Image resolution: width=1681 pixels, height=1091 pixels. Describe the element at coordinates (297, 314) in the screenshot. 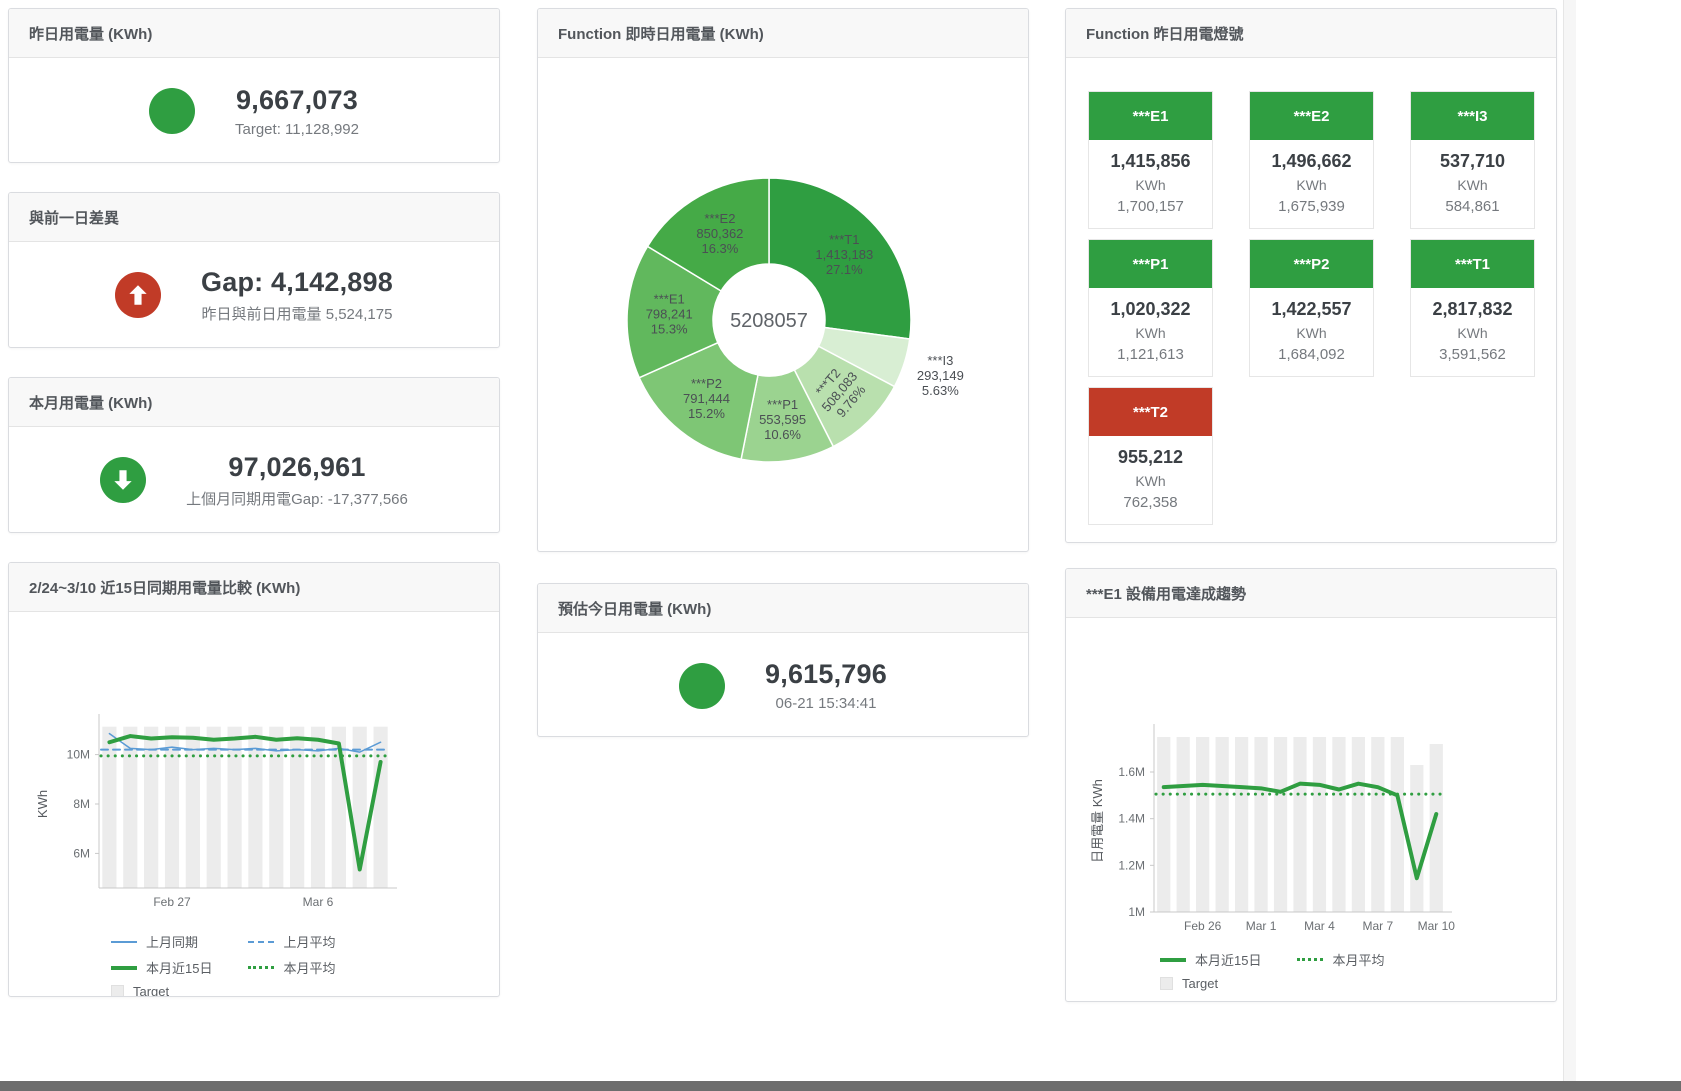

I see `stat-subtitle: 昨日與前日用電量 5,524,175` at that location.